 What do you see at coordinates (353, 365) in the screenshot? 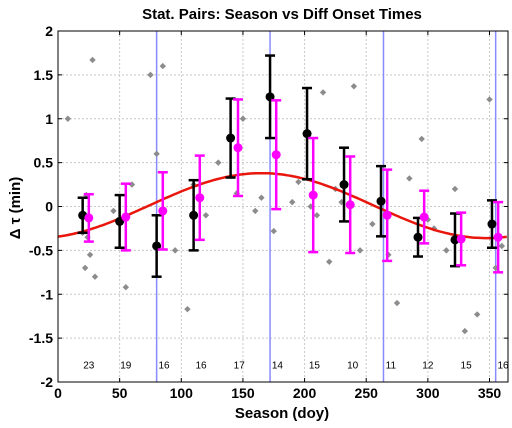
I see `count-label: 10` at bounding box center [353, 365].